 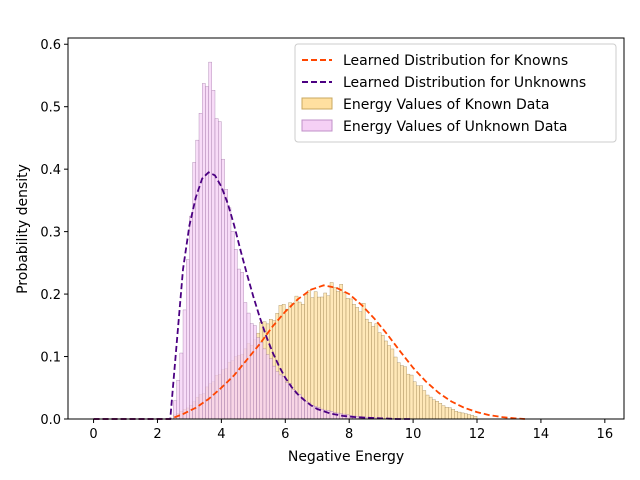 I want to click on legend-label-unknown-hist: Energy Values of Unknown Data, so click(x=455, y=127).